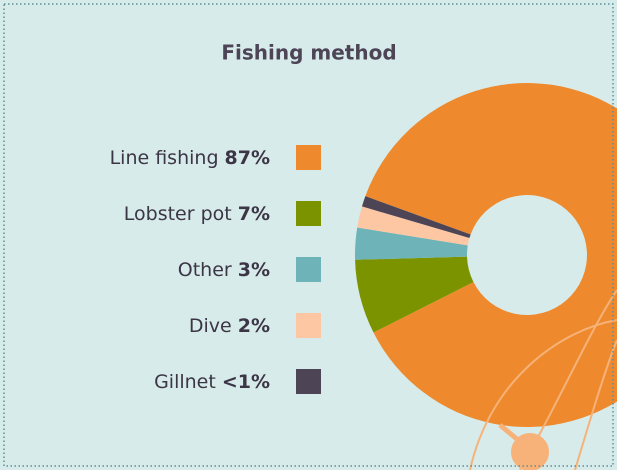  What do you see at coordinates (308, 53) in the screenshot?
I see `chart-title: Fishing method` at bounding box center [308, 53].